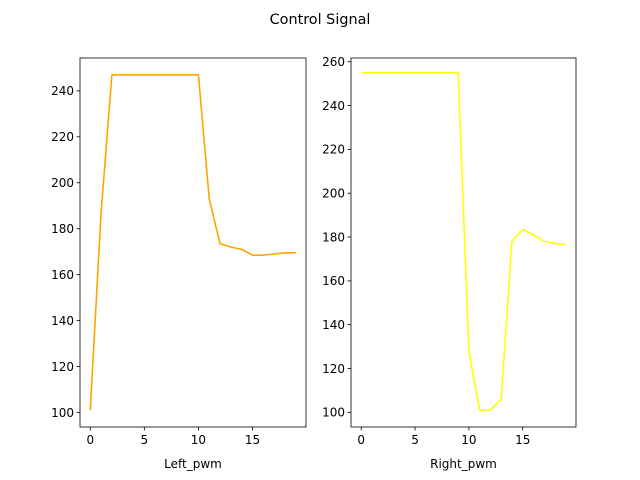 Image resolution: width=640 pixels, height=480 pixels. What do you see at coordinates (463, 464) in the screenshot?
I see `right-pwm-x-axis-label: Right_pwm` at bounding box center [463, 464].